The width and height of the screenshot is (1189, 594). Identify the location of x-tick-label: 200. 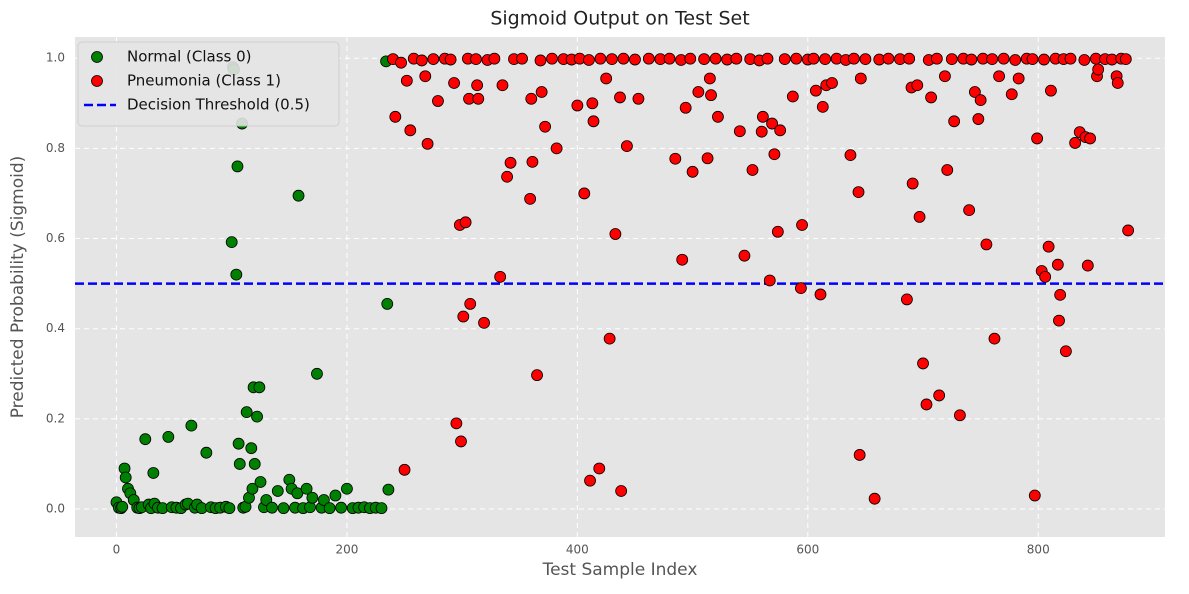
(346, 550).